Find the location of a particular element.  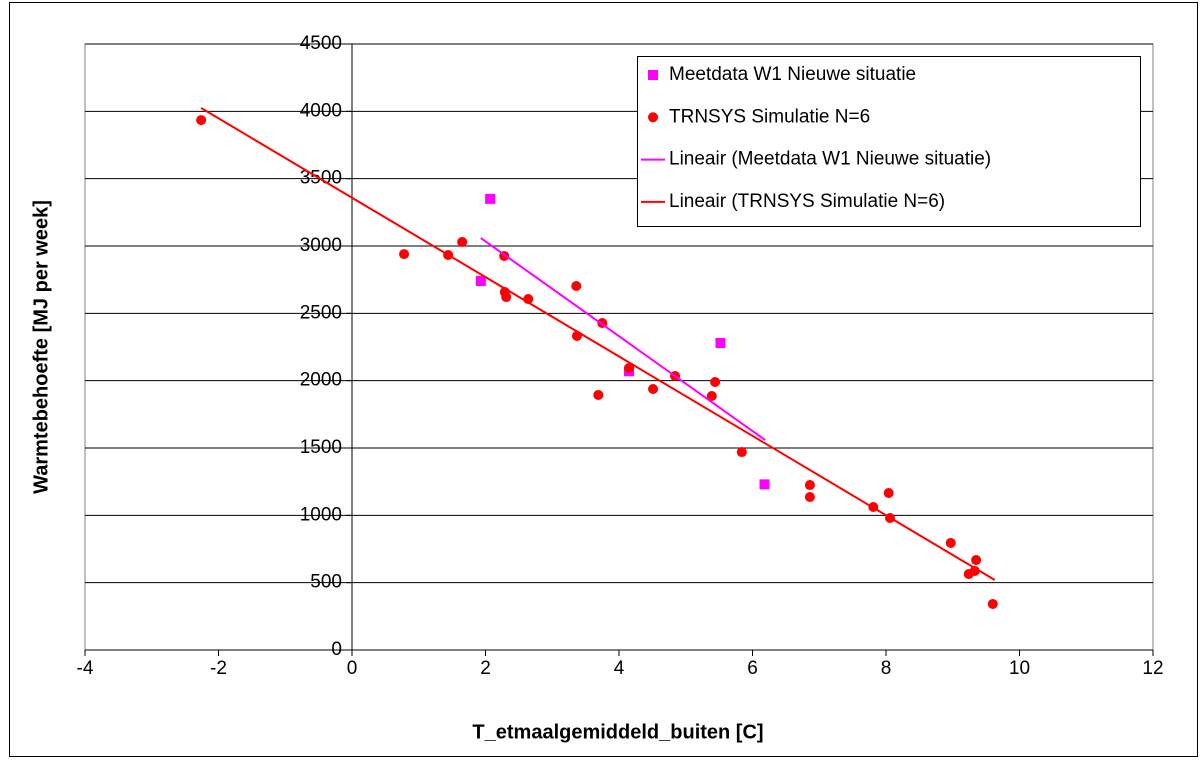

x-tick-label: 10 is located at coordinates (1019, 668).